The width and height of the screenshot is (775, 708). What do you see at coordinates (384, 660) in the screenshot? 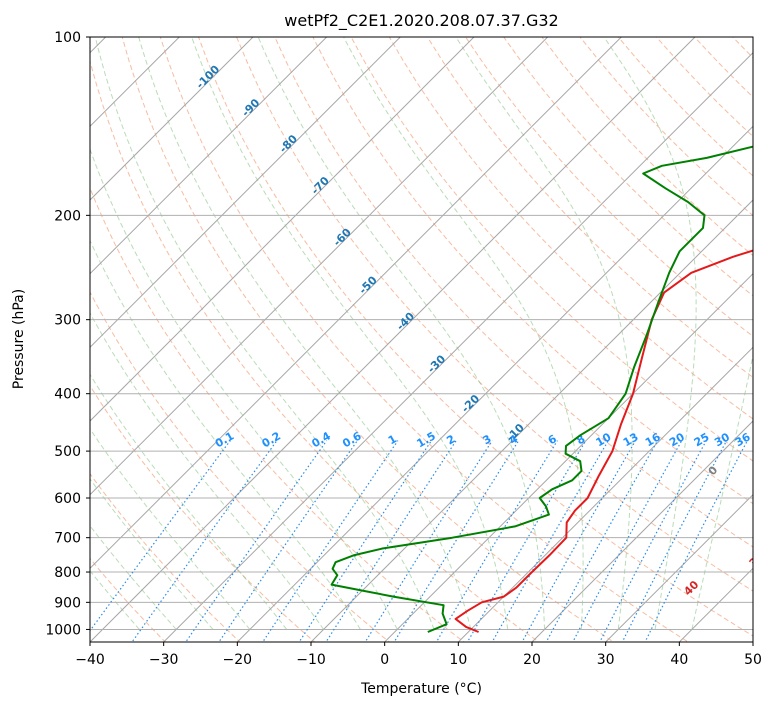
I see `x-tick-label: 0` at bounding box center [384, 660].